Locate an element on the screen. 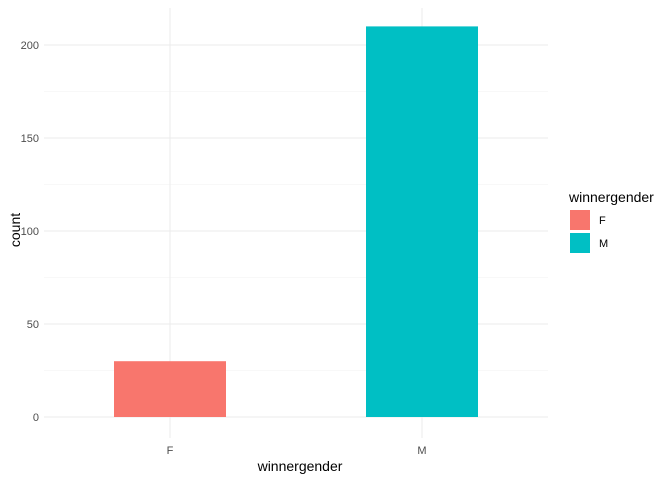  x-tick-label: M is located at coordinates (421, 451).